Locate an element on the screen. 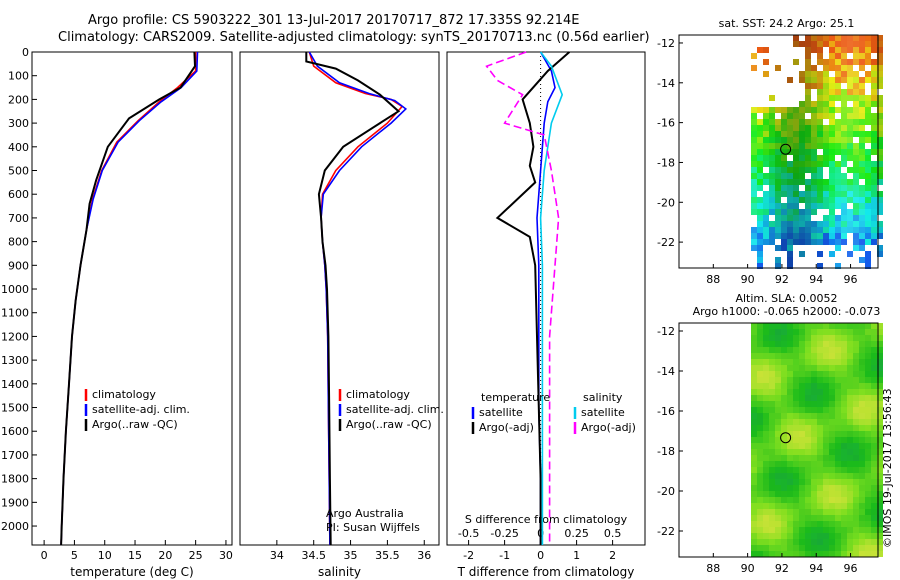  difference-xtick-label: -2 is located at coordinates (468, 555).